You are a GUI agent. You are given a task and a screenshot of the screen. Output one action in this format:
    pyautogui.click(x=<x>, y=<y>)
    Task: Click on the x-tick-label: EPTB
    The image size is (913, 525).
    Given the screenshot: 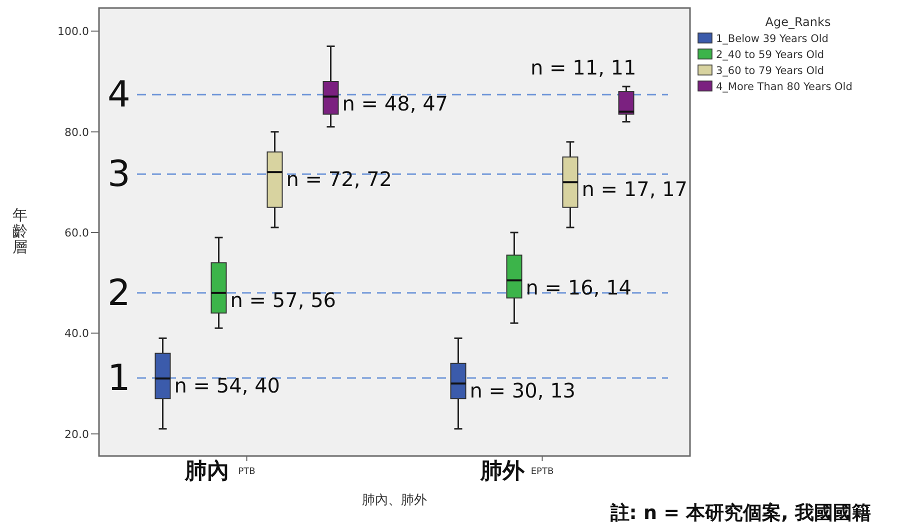 What is the action you would take?
    pyautogui.click(x=542, y=472)
    